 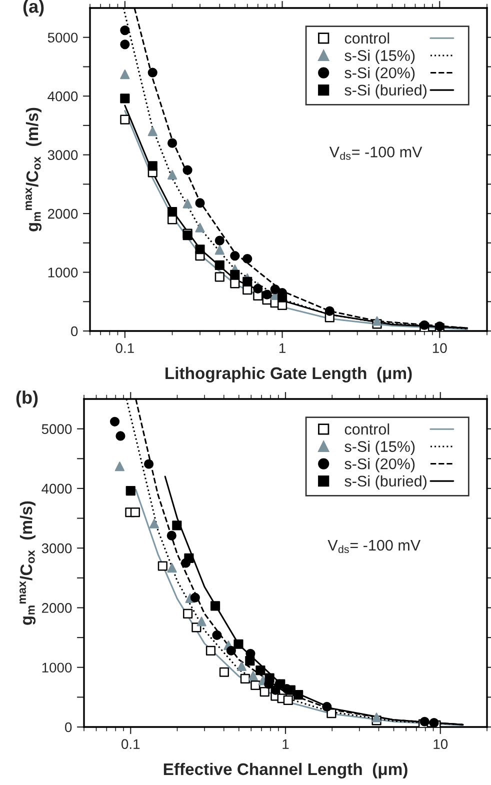 I want to click on x-axis-title: Effective Channel Length (μm), so click(x=286, y=770).